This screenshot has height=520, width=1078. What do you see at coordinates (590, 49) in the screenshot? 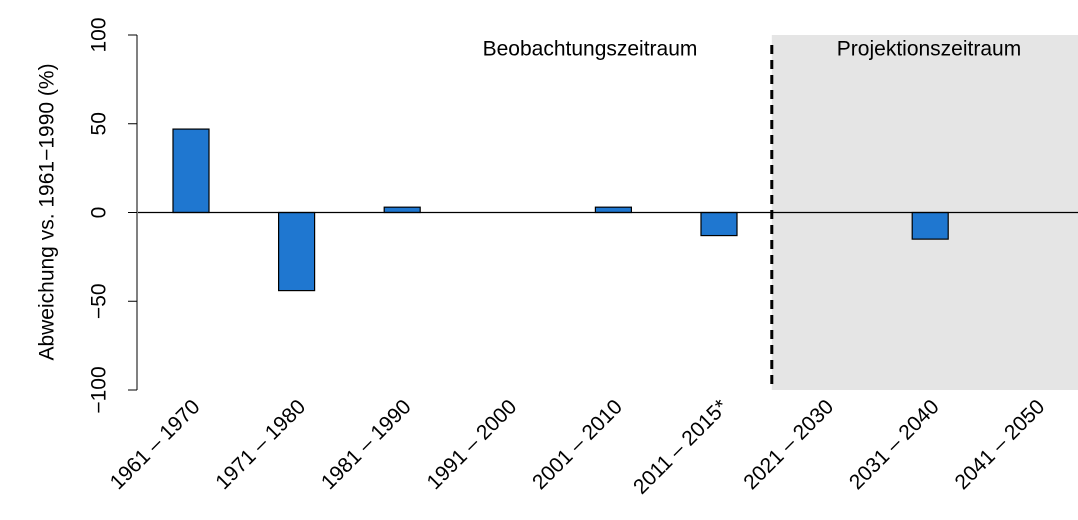
I see `annotation: Beobachtungszeitraum` at bounding box center [590, 49].